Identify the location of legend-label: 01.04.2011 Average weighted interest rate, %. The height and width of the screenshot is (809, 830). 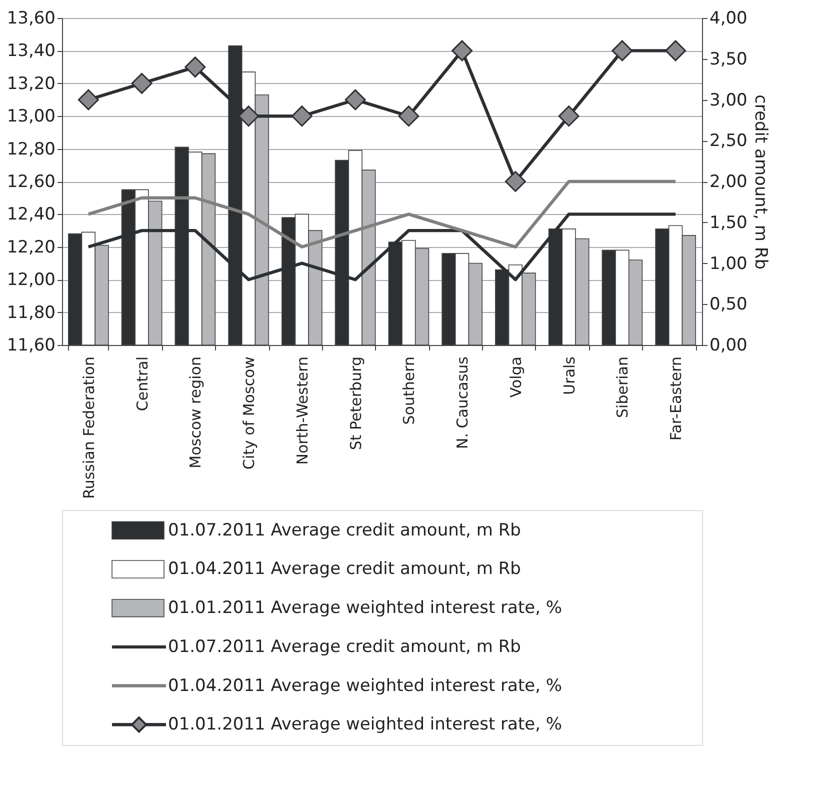
(365, 686).